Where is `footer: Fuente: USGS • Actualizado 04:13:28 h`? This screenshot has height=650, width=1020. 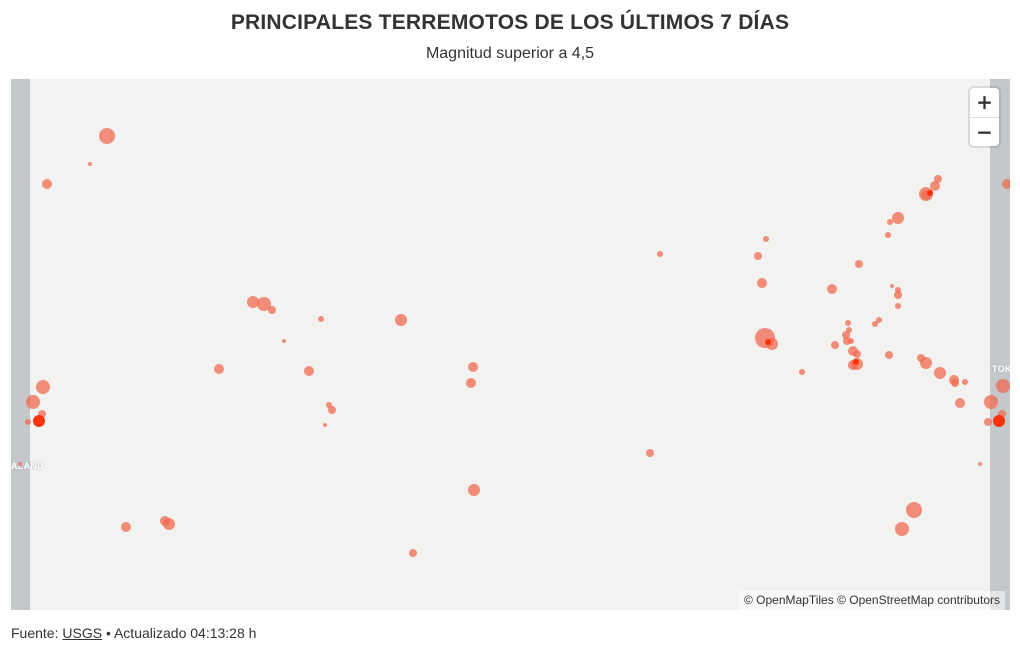 footer: Fuente: USGS • Actualizado 04:13:28 h is located at coordinates (133, 633).